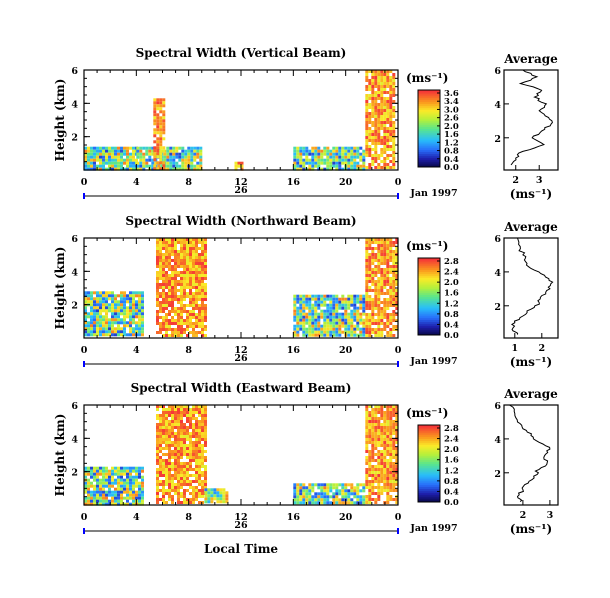 Image resolution: width=610 pixels, height=598 pixels. I want to click on y-axis-label: Height (km), so click(60, 120).